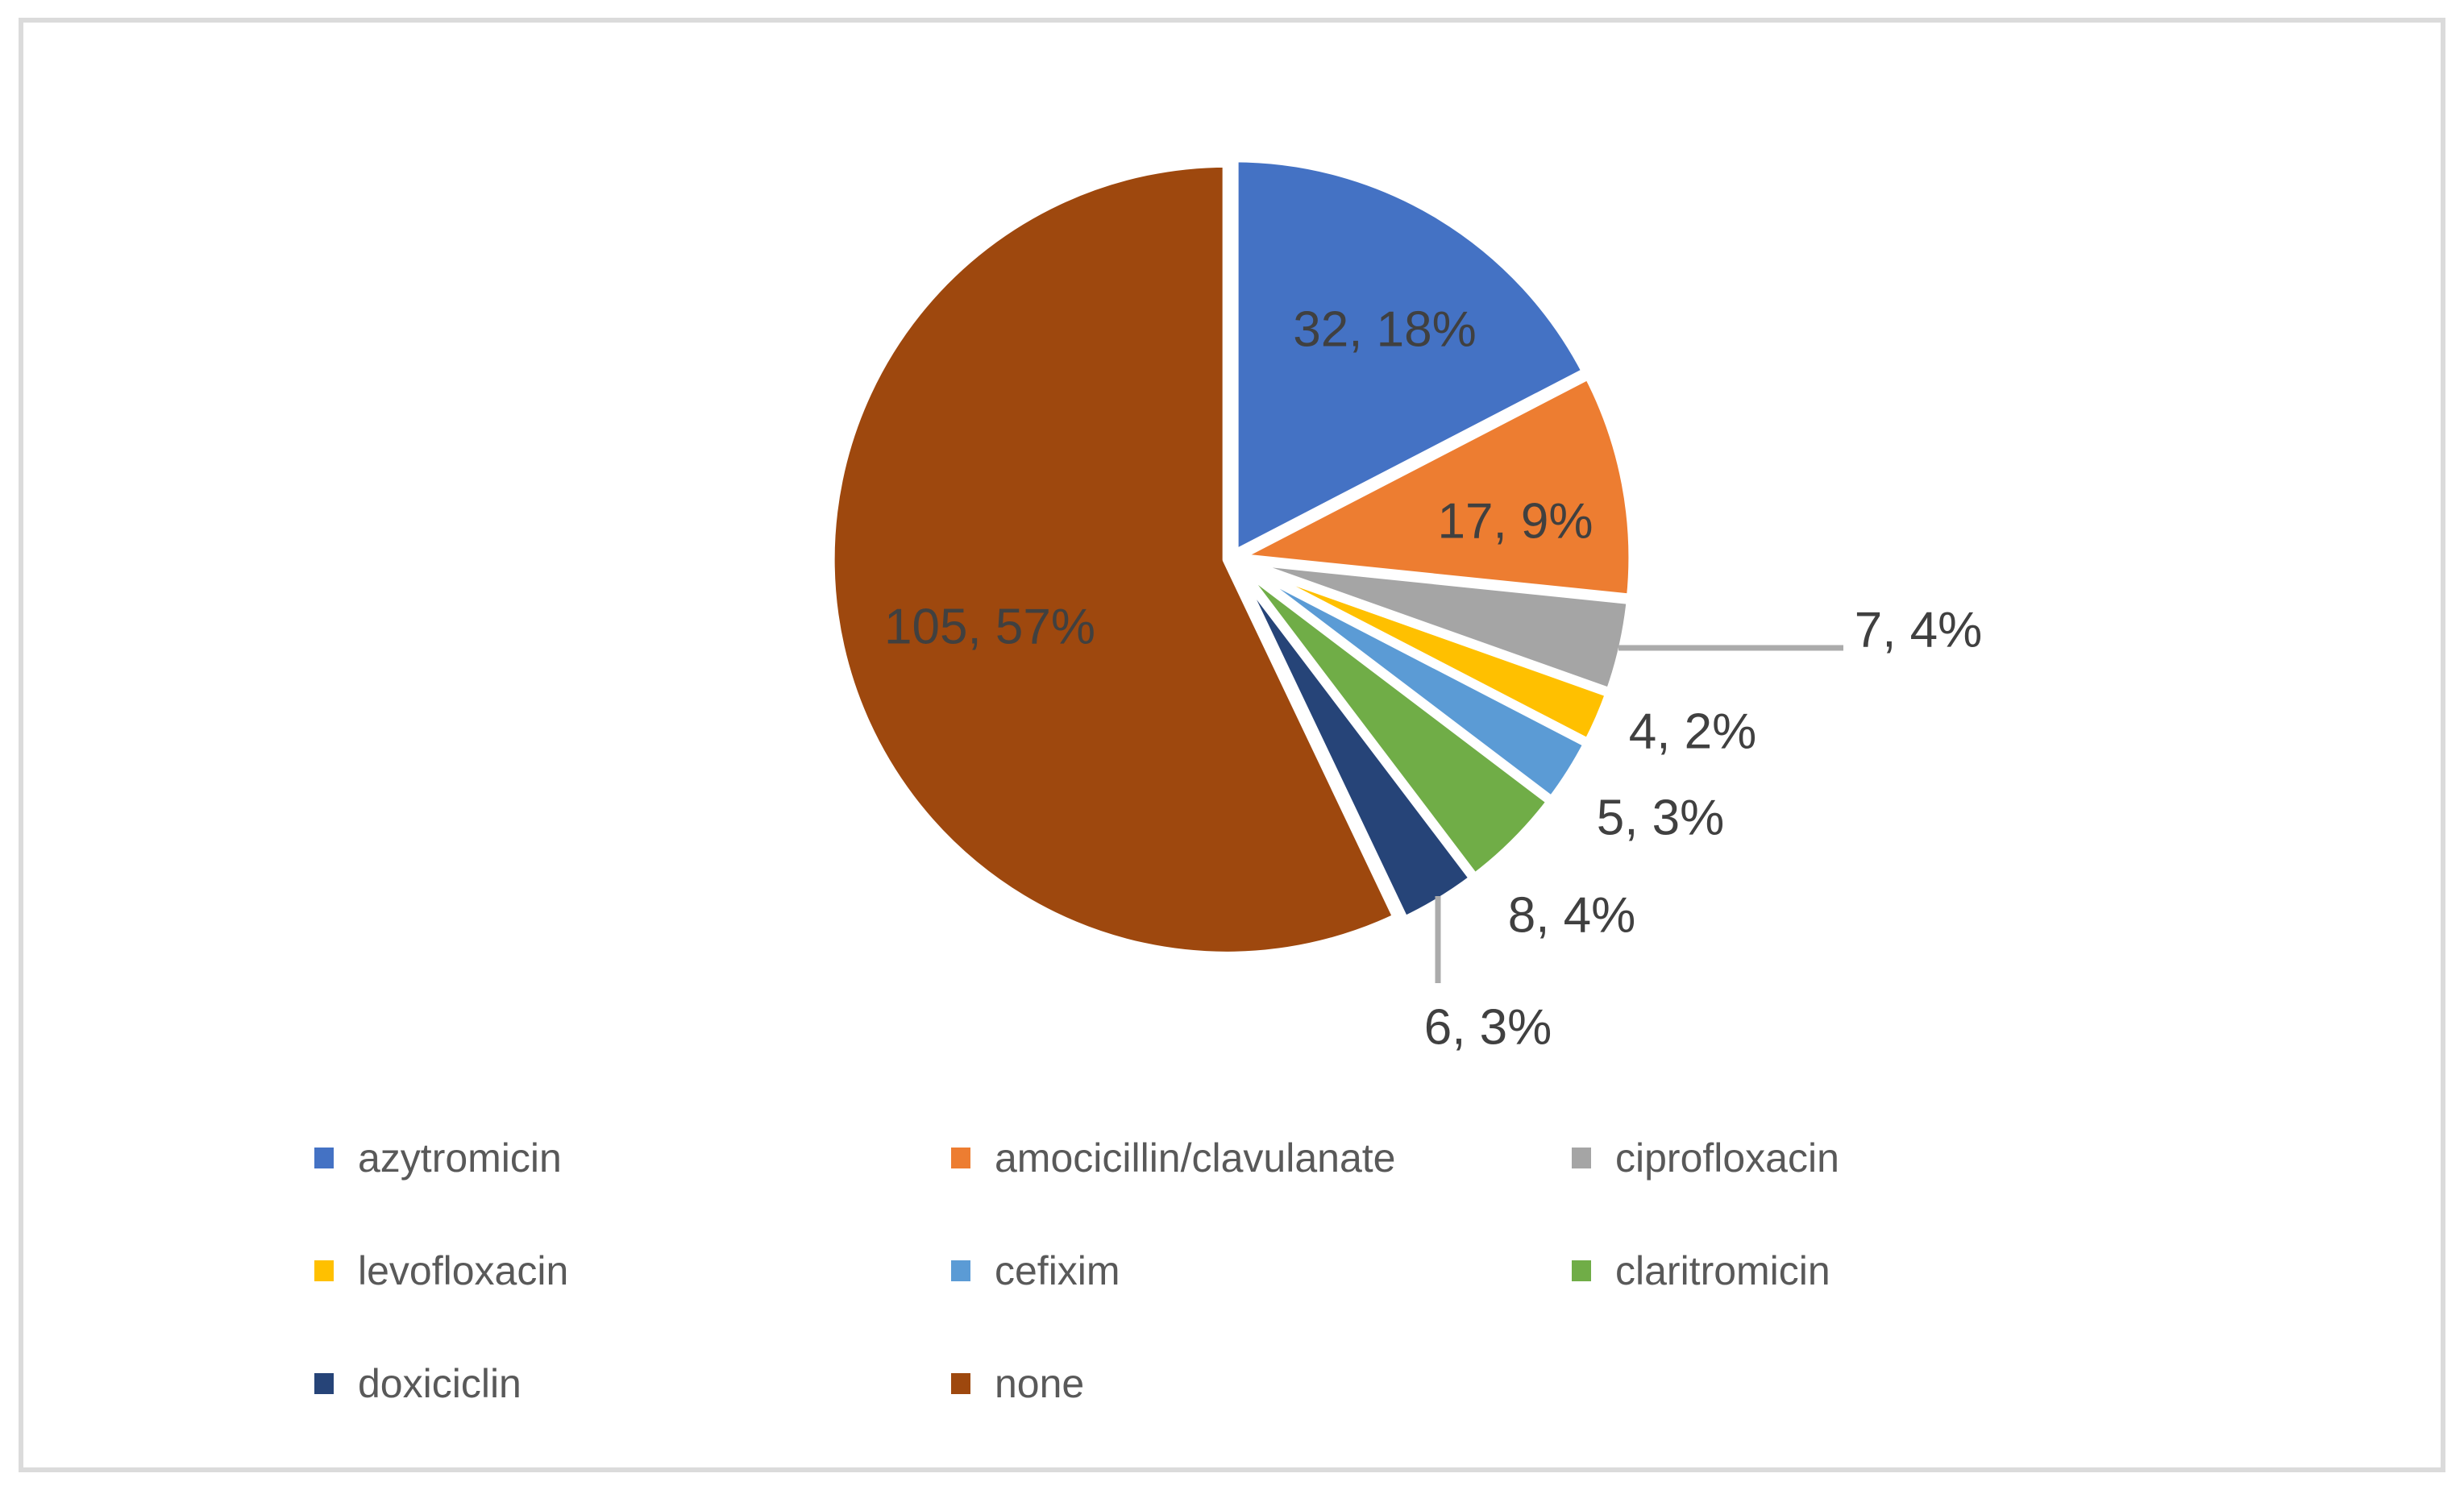  Describe the element at coordinates (1581, 1158) in the screenshot. I see `legend-swatch-ciprofloxacin` at that location.